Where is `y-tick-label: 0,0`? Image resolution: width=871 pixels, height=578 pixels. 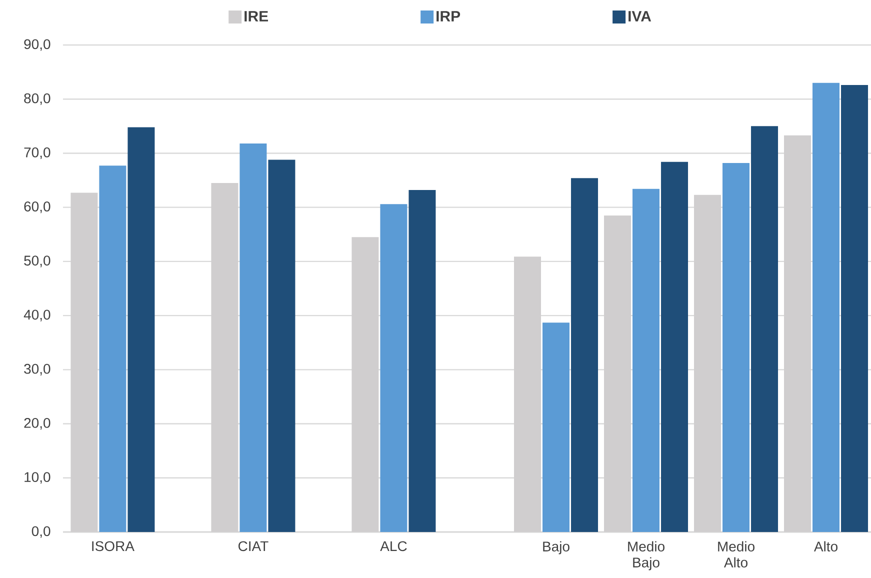 y-tick-label: 0,0 is located at coordinates (41, 532).